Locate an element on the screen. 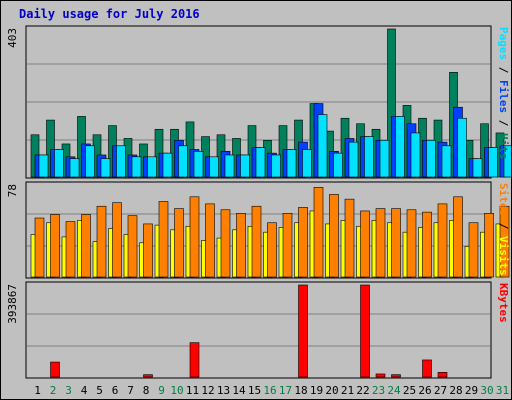  max-value-label: 403 is located at coordinates (12, 38).